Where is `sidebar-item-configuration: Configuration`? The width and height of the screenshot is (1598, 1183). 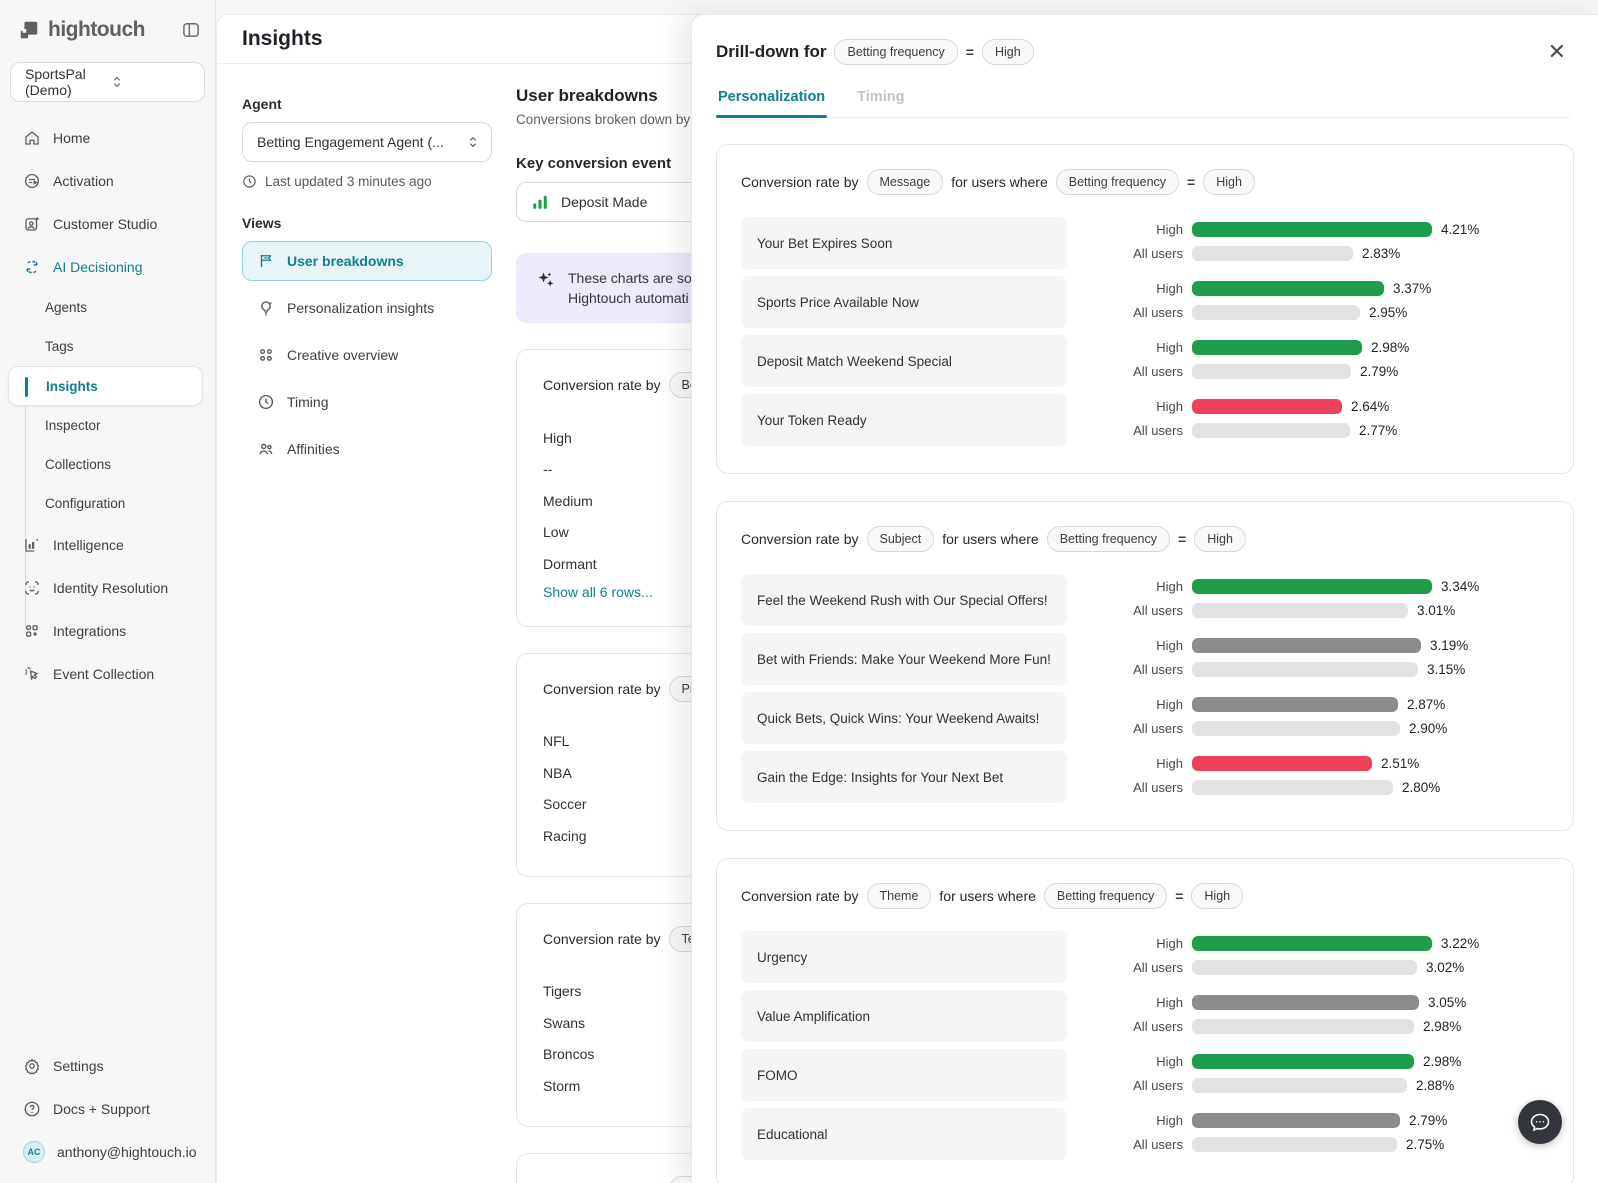 sidebar-item-configuration: Configuration is located at coordinates (107, 503).